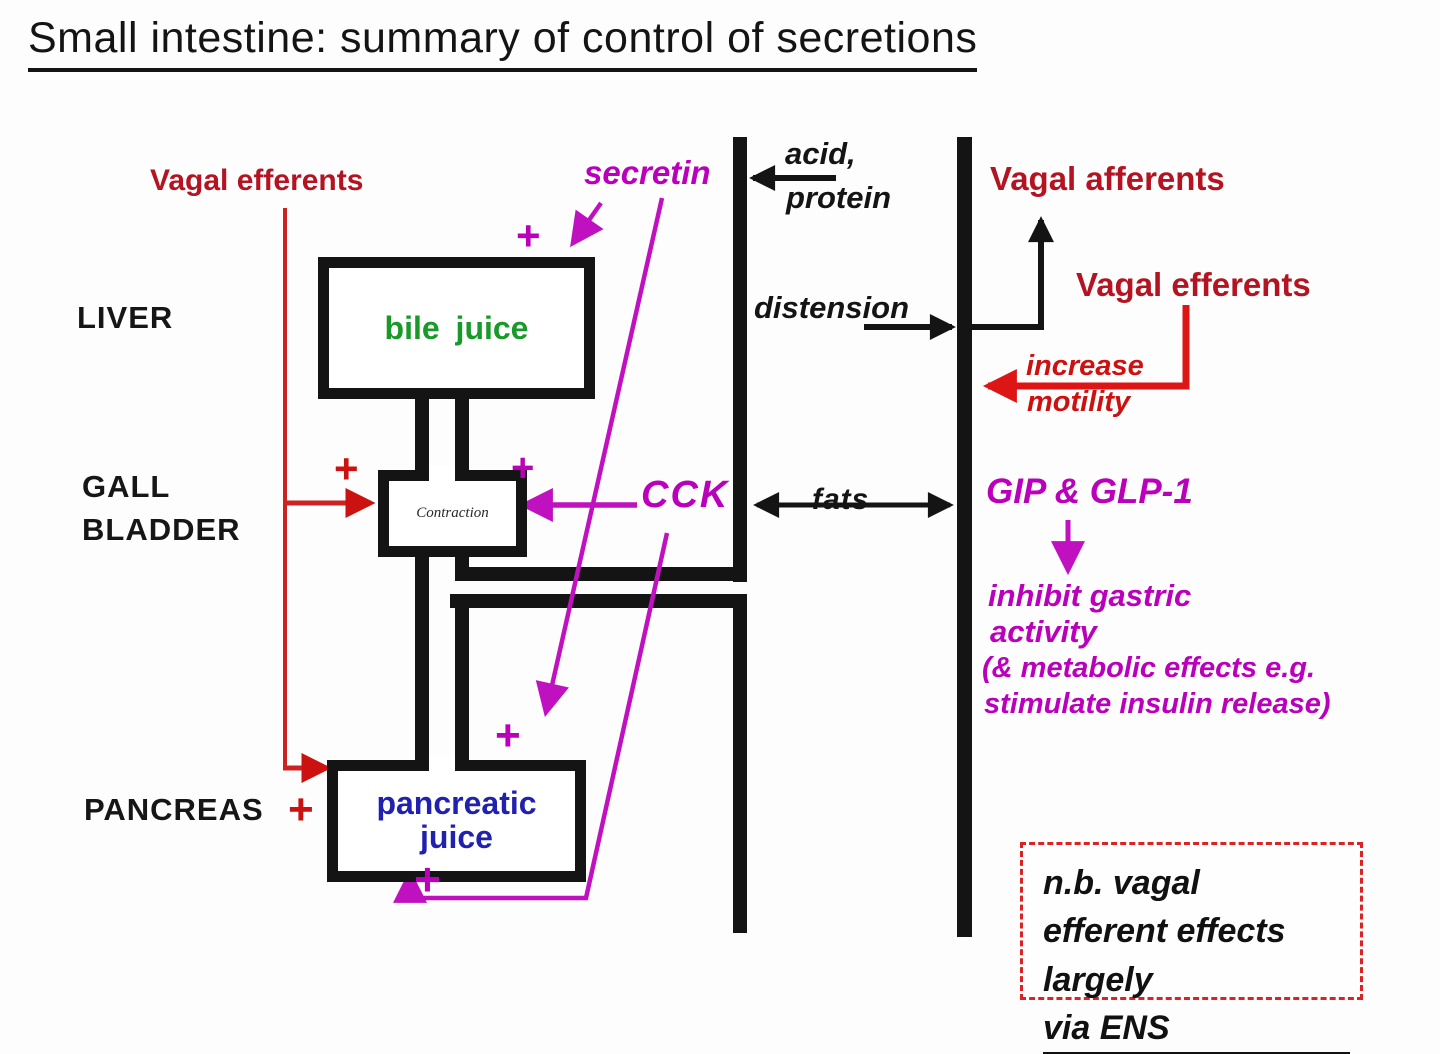 Image resolution: width=1440 pixels, height=1054 pixels. What do you see at coordinates (346, 468) in the screenshot?
I see `plus-vagal-gallbladder: +` at bounding box center [346, 468].